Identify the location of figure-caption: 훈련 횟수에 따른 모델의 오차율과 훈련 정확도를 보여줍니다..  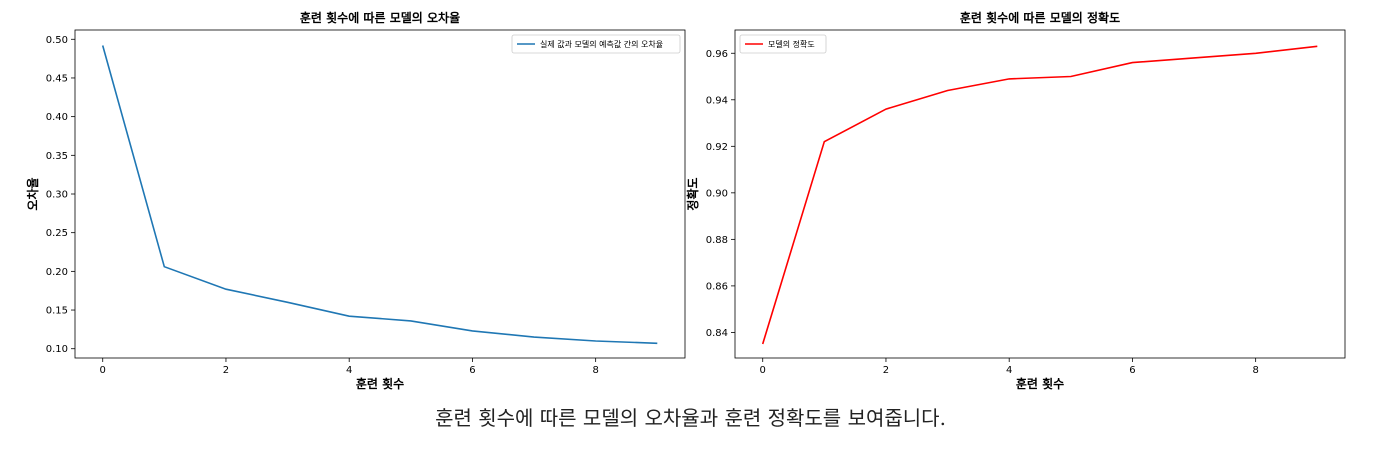
(690, 418).